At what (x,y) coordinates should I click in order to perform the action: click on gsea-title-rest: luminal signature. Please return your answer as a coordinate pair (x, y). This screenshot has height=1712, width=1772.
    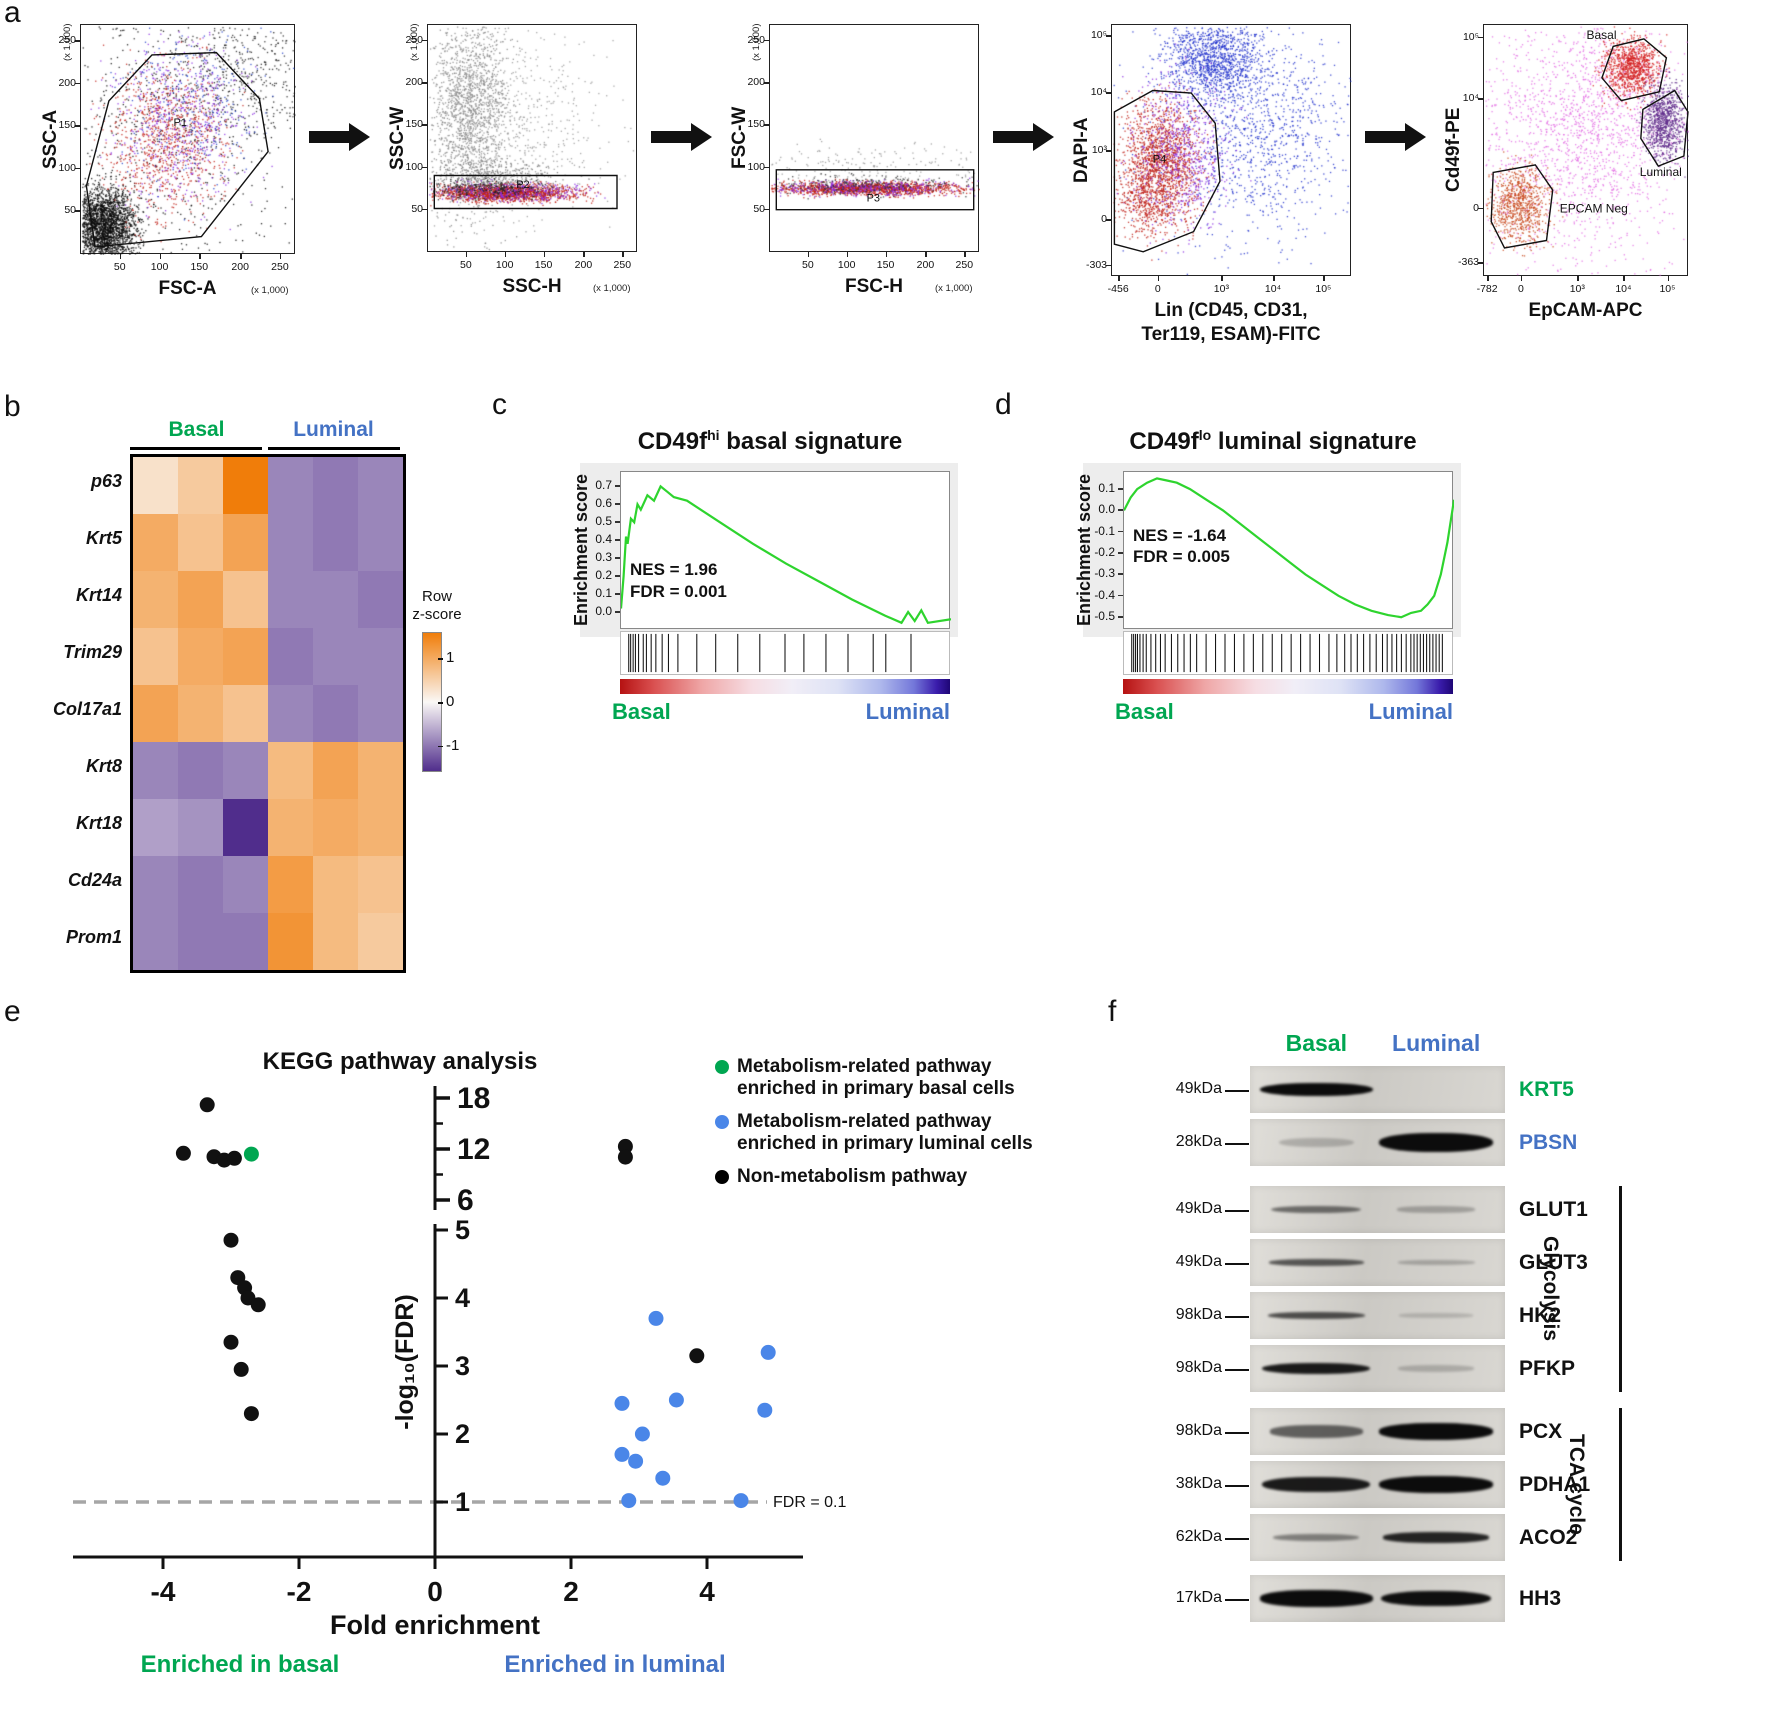
    Looking at the image, I should click on (1314, 441).